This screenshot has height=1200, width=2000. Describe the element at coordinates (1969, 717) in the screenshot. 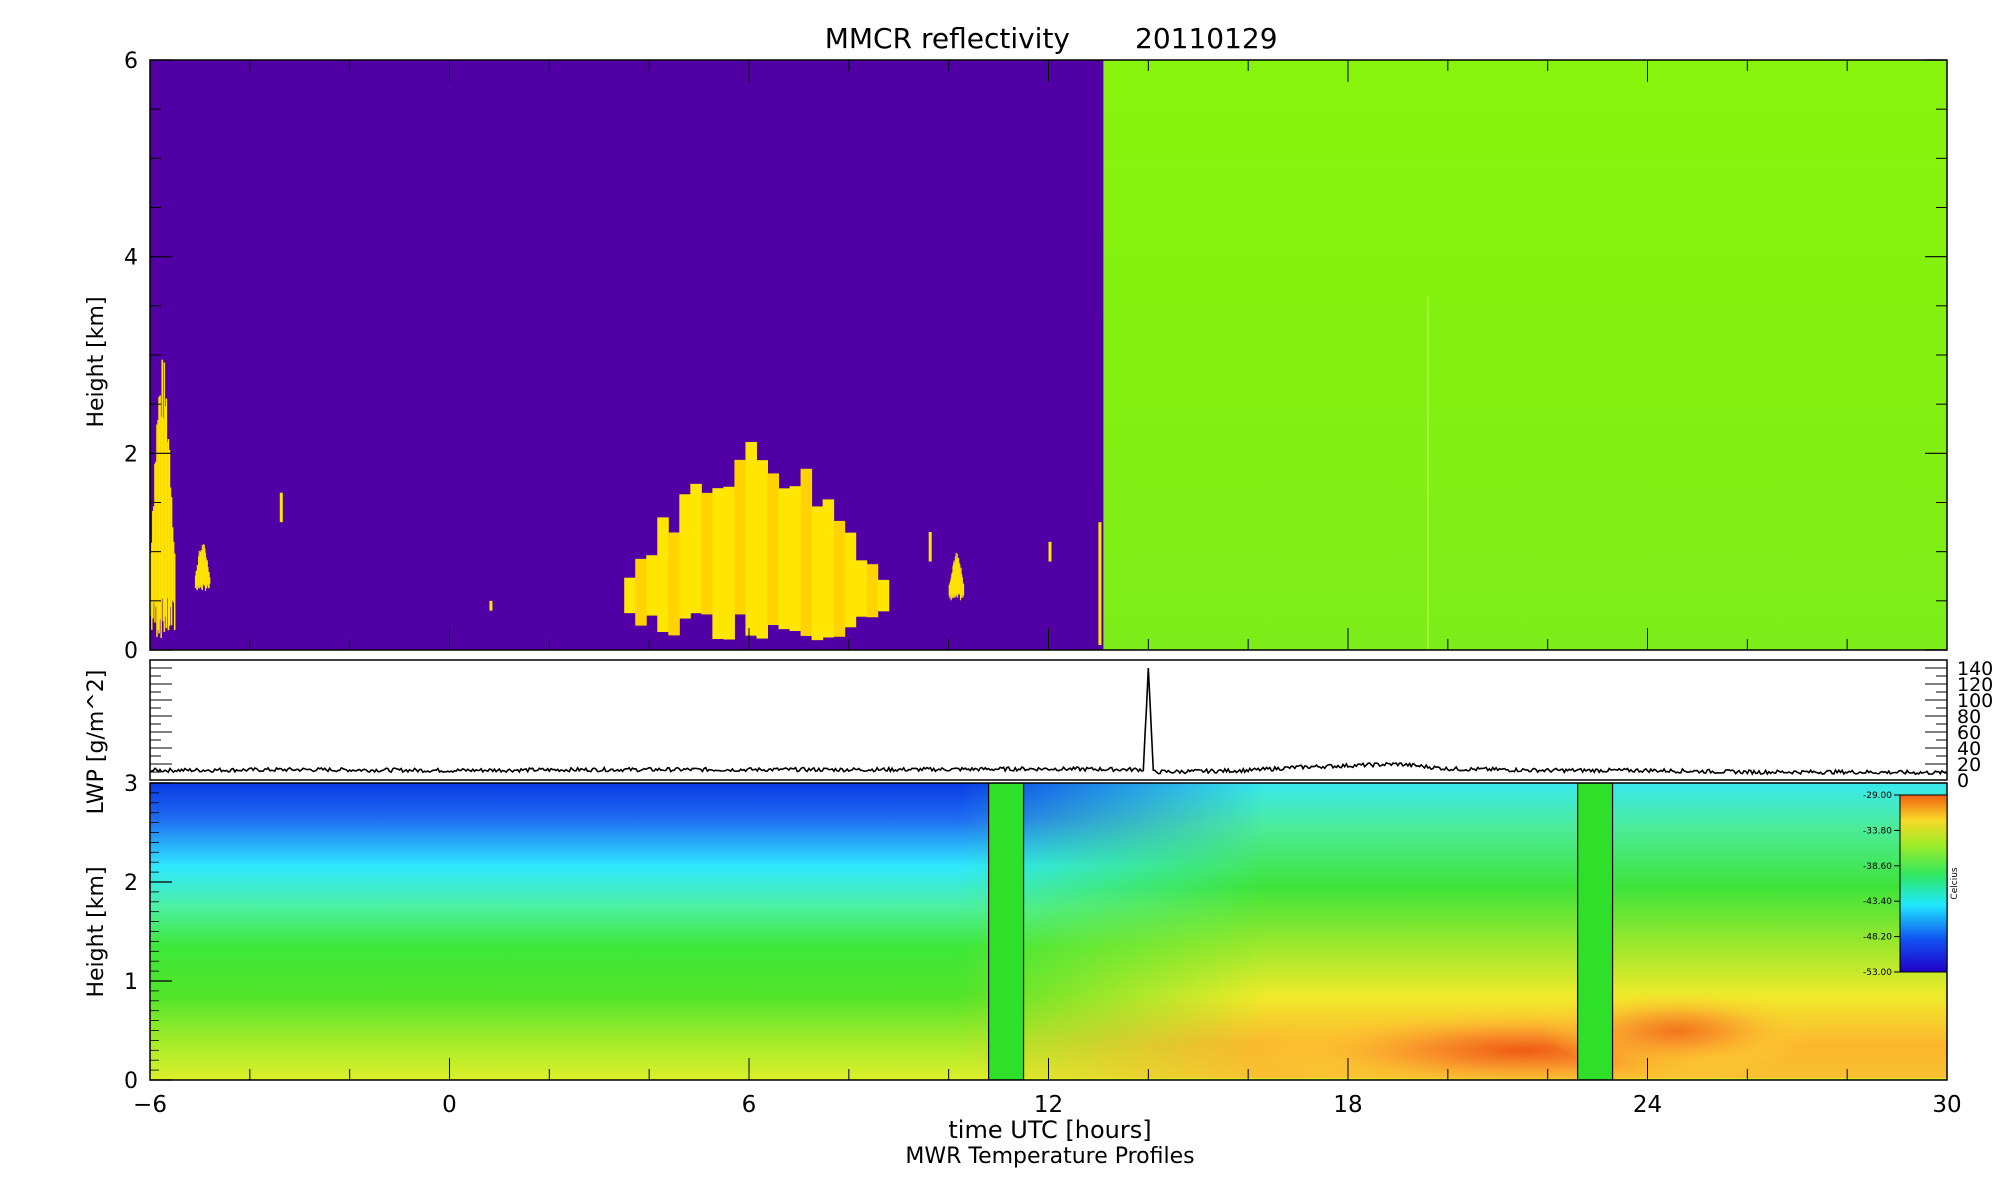

I see `lwp-y-tick-label: 80` at that location.